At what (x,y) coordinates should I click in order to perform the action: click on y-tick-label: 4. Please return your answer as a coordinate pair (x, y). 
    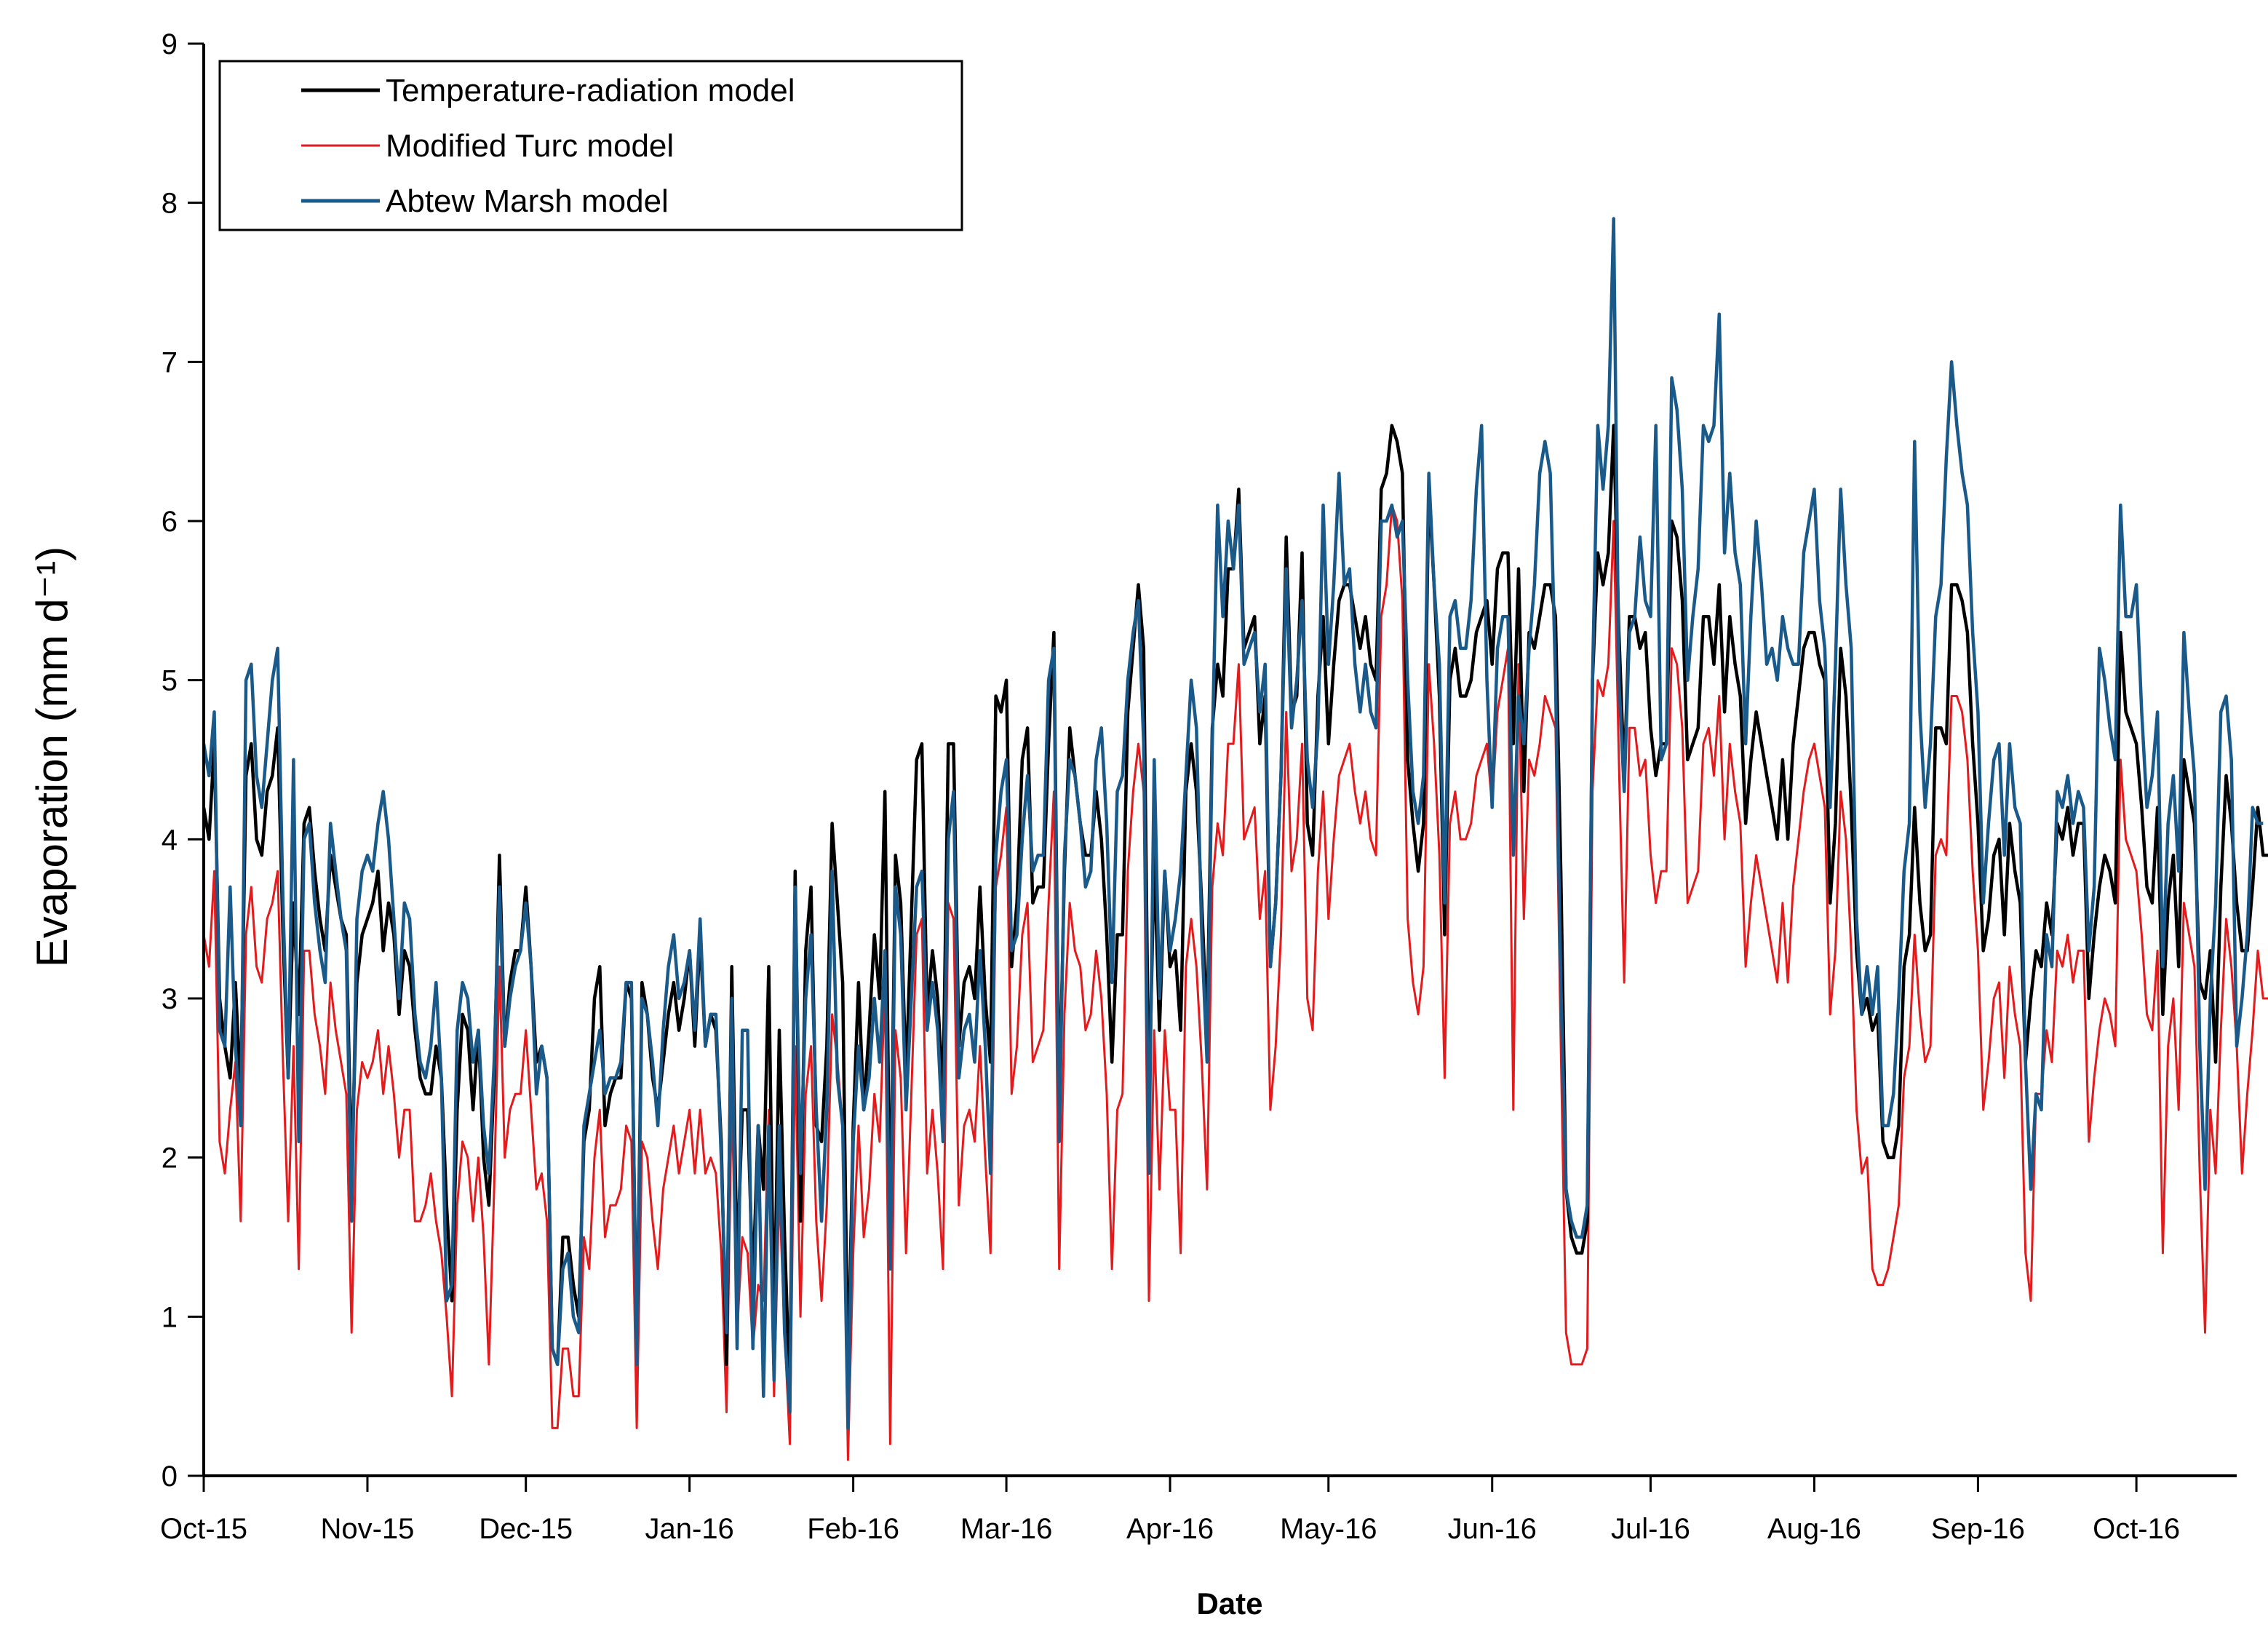
    Looking at the image, I should click on (170, 840).